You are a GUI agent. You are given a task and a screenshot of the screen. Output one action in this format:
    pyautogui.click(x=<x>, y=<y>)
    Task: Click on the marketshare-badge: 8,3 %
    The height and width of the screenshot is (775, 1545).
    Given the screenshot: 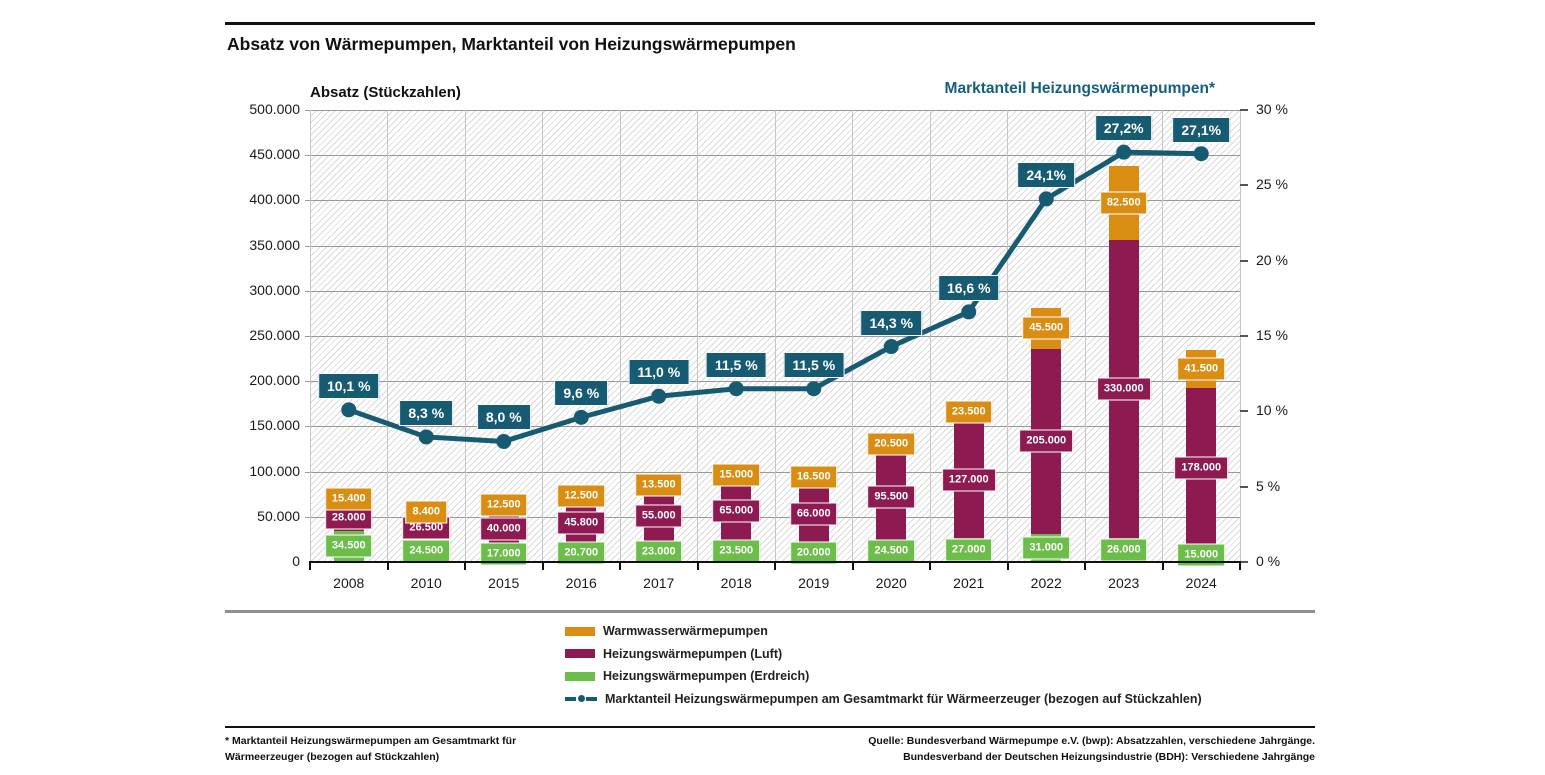 What is the action you would take?
    pyautogui.click(x=426, y=412)
    